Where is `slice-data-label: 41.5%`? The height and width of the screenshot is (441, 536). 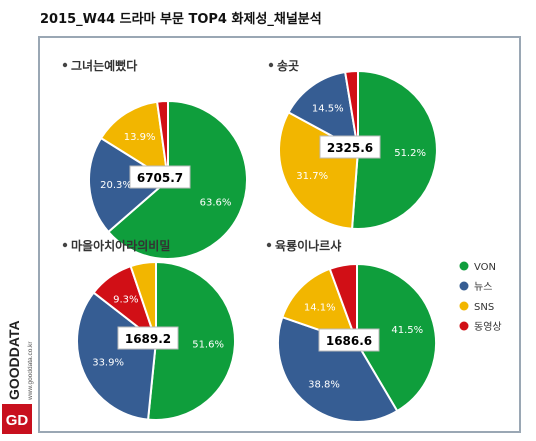 slice-data-label: 41.5% is located at coordinates (407, 330).